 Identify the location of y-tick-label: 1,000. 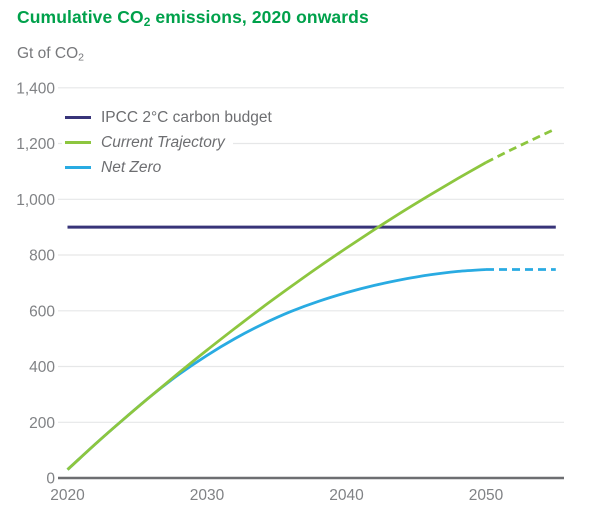
(35, 200).